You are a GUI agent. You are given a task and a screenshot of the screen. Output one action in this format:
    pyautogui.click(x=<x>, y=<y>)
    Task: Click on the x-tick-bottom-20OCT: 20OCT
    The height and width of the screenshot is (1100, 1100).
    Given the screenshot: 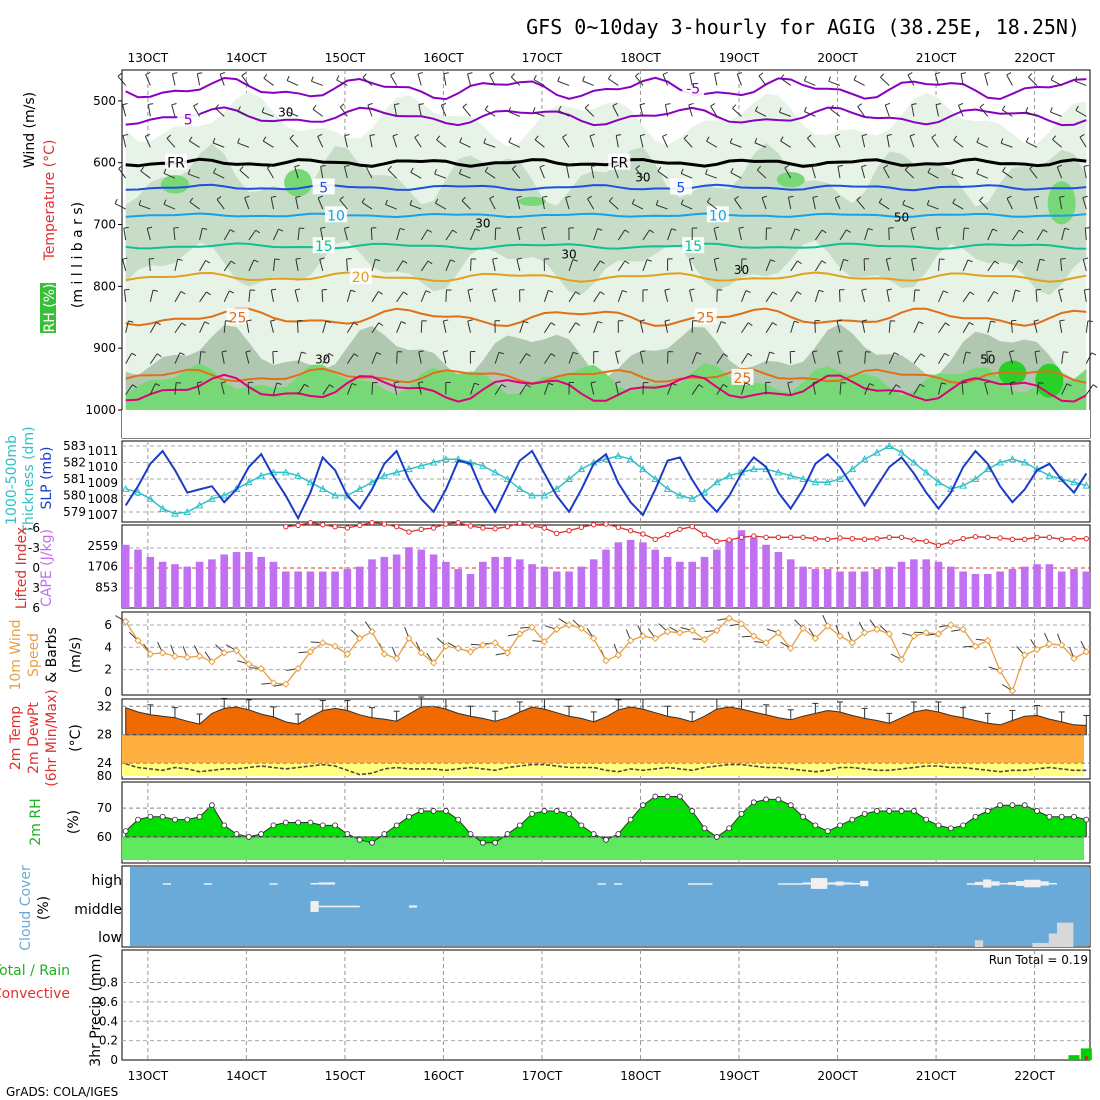 What is the action you would take?
    pyautogui.click(x=837, y=1076)
    